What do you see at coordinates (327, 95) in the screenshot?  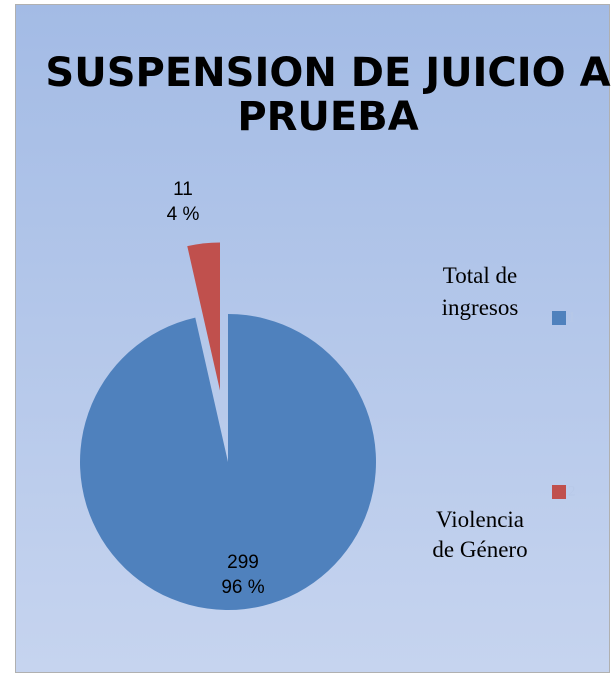 I see `chart-title: SUSPENSION DE JUICIO A PRUEBA` at bounding box center [327, 95].